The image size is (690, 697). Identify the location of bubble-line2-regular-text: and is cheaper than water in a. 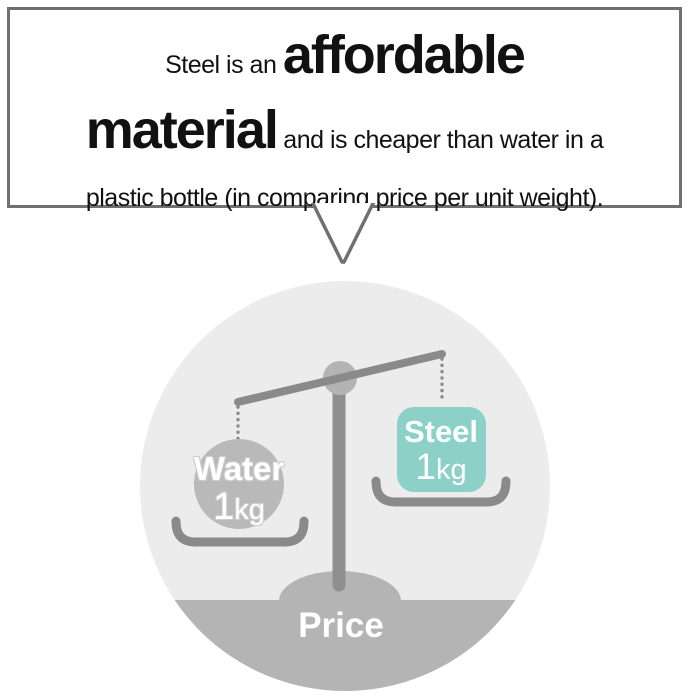
(440, 140).